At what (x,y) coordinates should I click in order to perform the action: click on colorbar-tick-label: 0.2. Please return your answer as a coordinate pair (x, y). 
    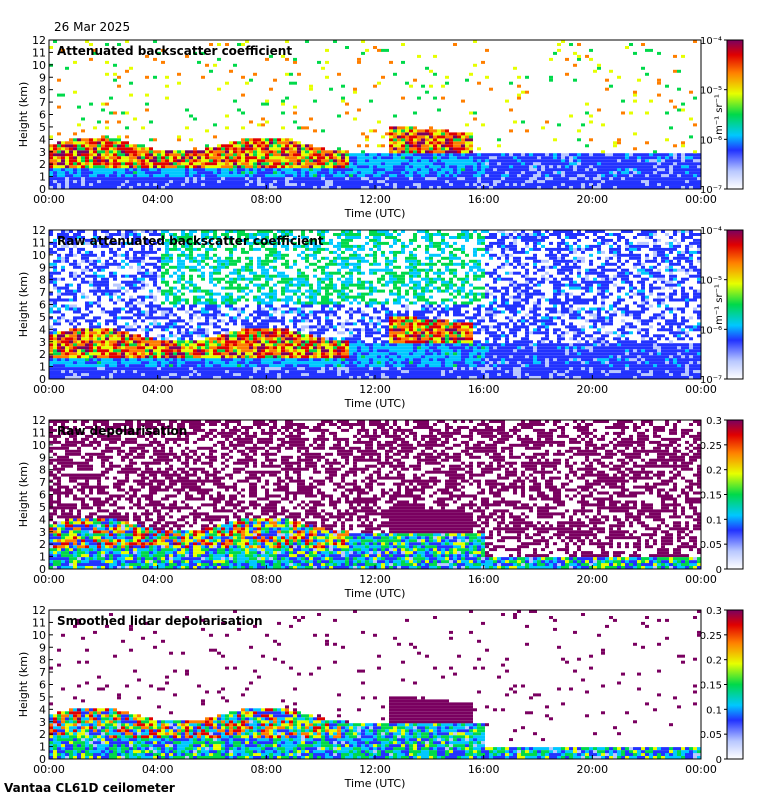
    Looking at the image, I should click on (714, 471).